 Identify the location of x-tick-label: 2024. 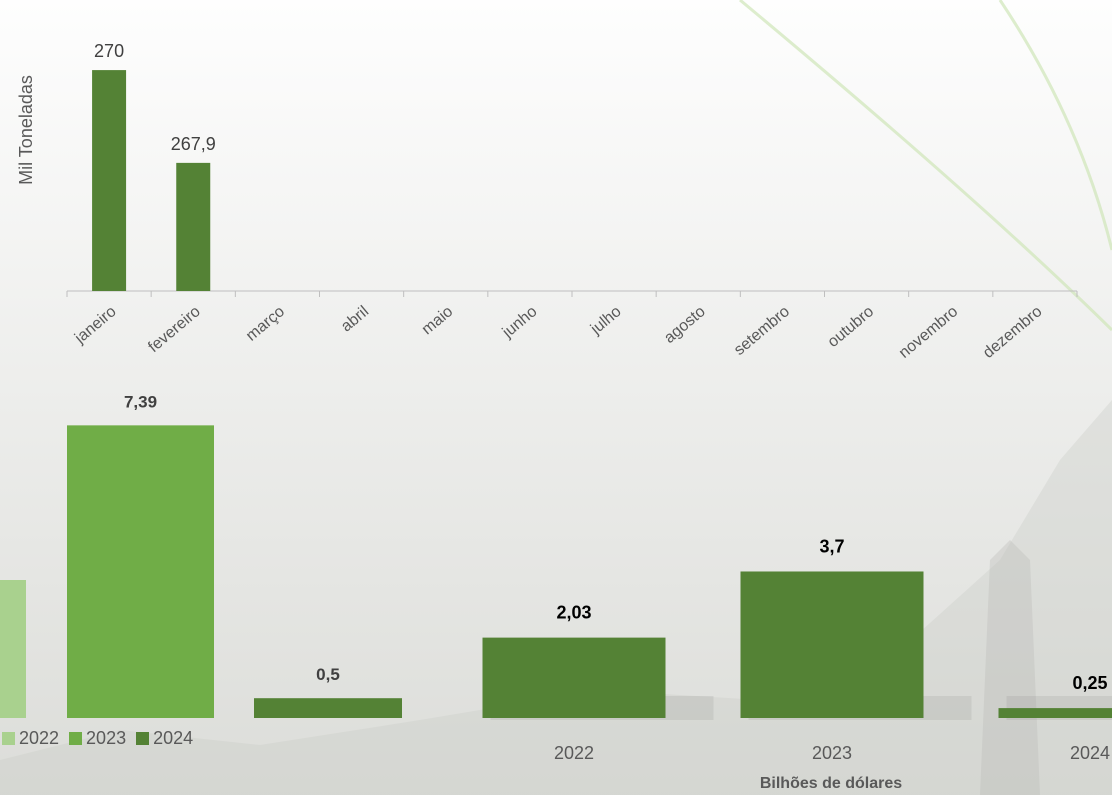
(1090, 753).